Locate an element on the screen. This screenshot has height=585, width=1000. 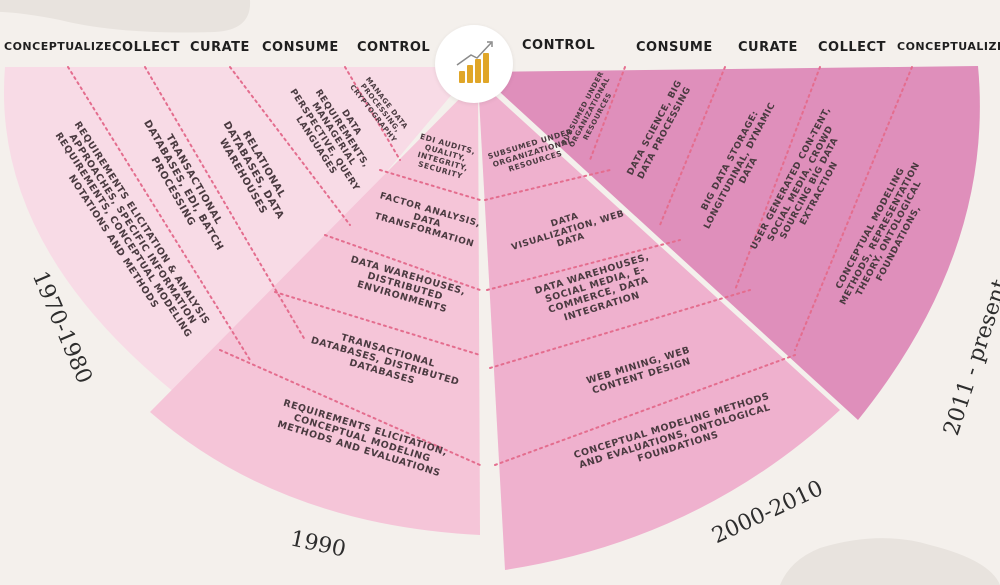
header-left-collect: COLLECT is located at coordinates (146, 47).